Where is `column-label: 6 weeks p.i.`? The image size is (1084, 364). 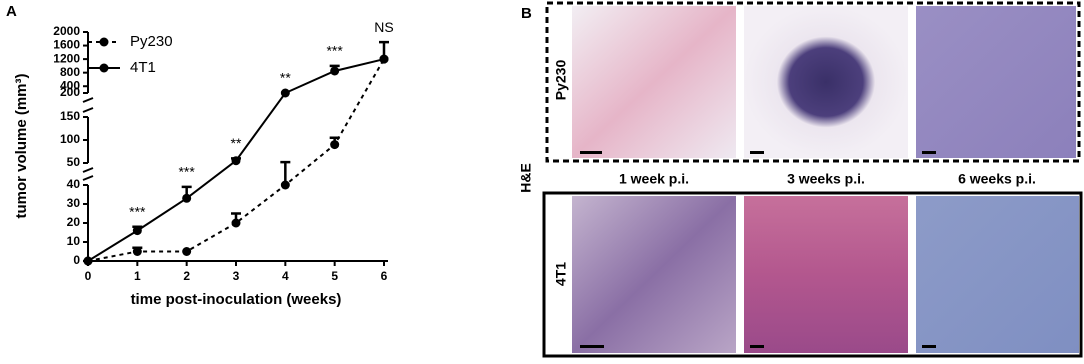
column-label: 6 weeks p.i. is located at coordinates (997, 179).